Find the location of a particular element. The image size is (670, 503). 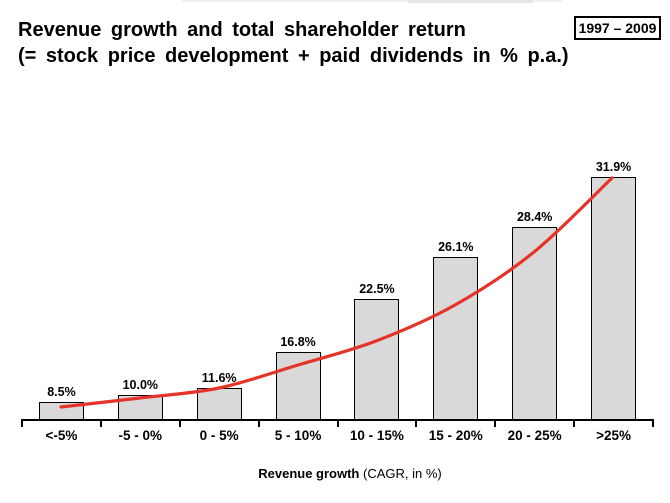

category-label: -5 - 0% is located at coordinates (140, 435).